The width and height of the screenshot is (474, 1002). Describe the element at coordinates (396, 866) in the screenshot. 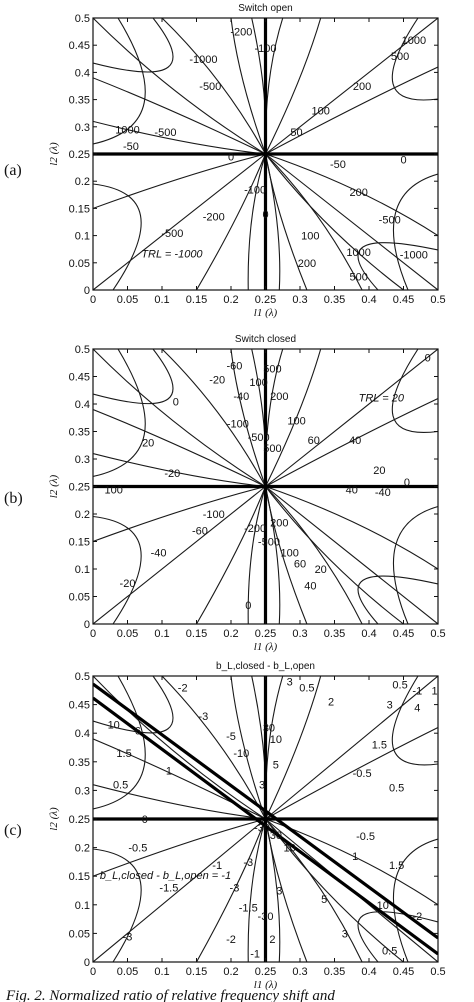

I see `contour-label: 1.5` at that location.